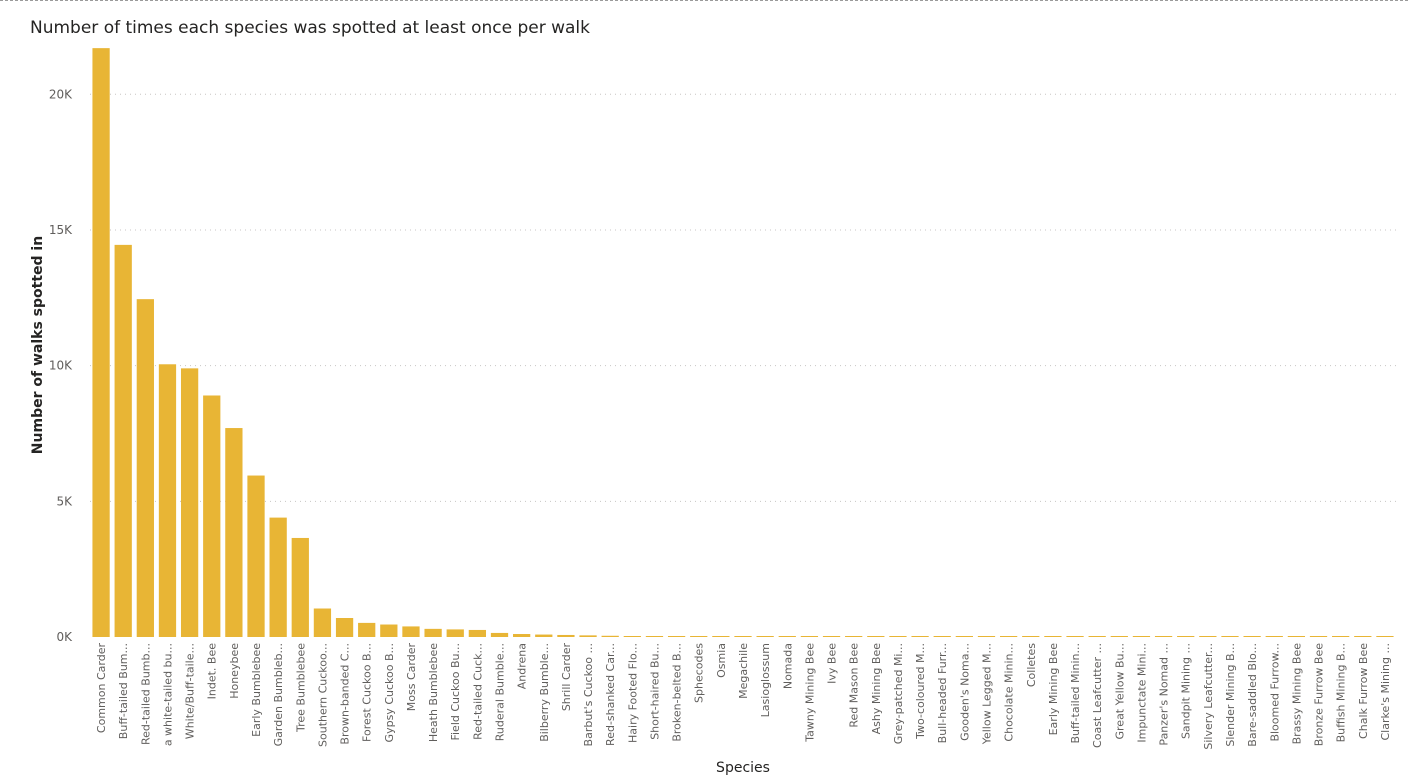 The height and width of the screenshot is (780, 1408). What do you see at coordinates (1319, 694) in the screenshot?
I see `x-tick-label: Bronze Furrow Bee` at bounding box center [1319, 694].